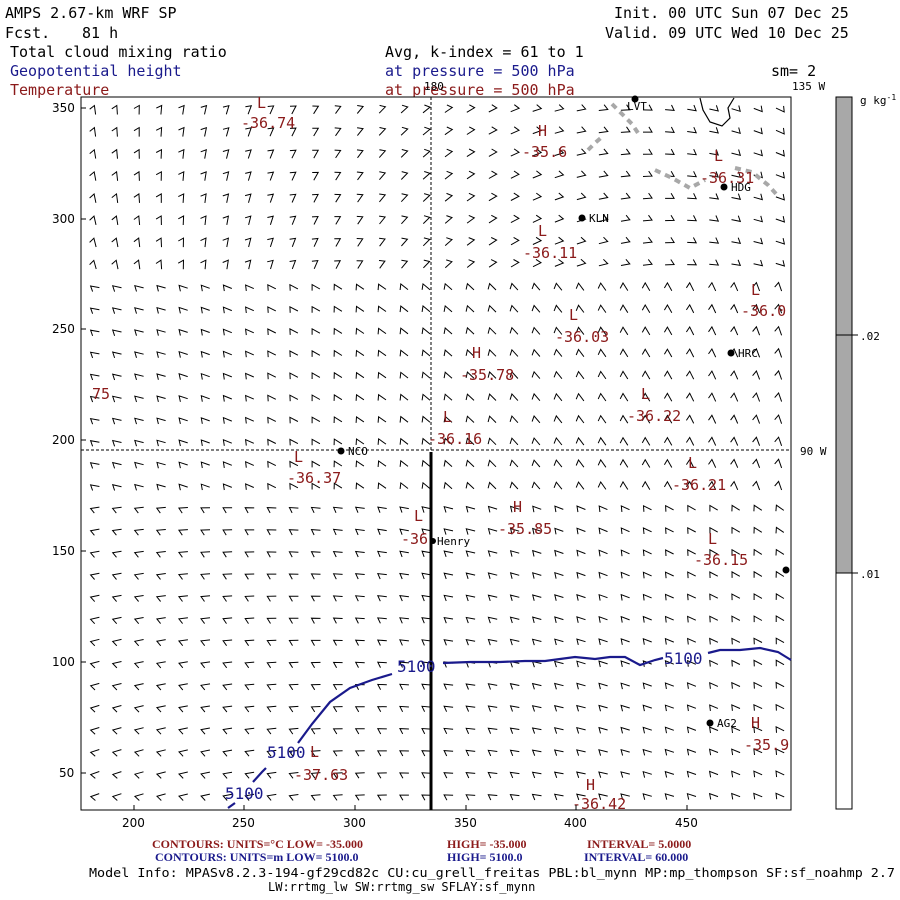  What do you see at coordinates (683, 658) in the screenshot?
I see `contour-label-5100-b: 5100` at bounding box center [683, 658].